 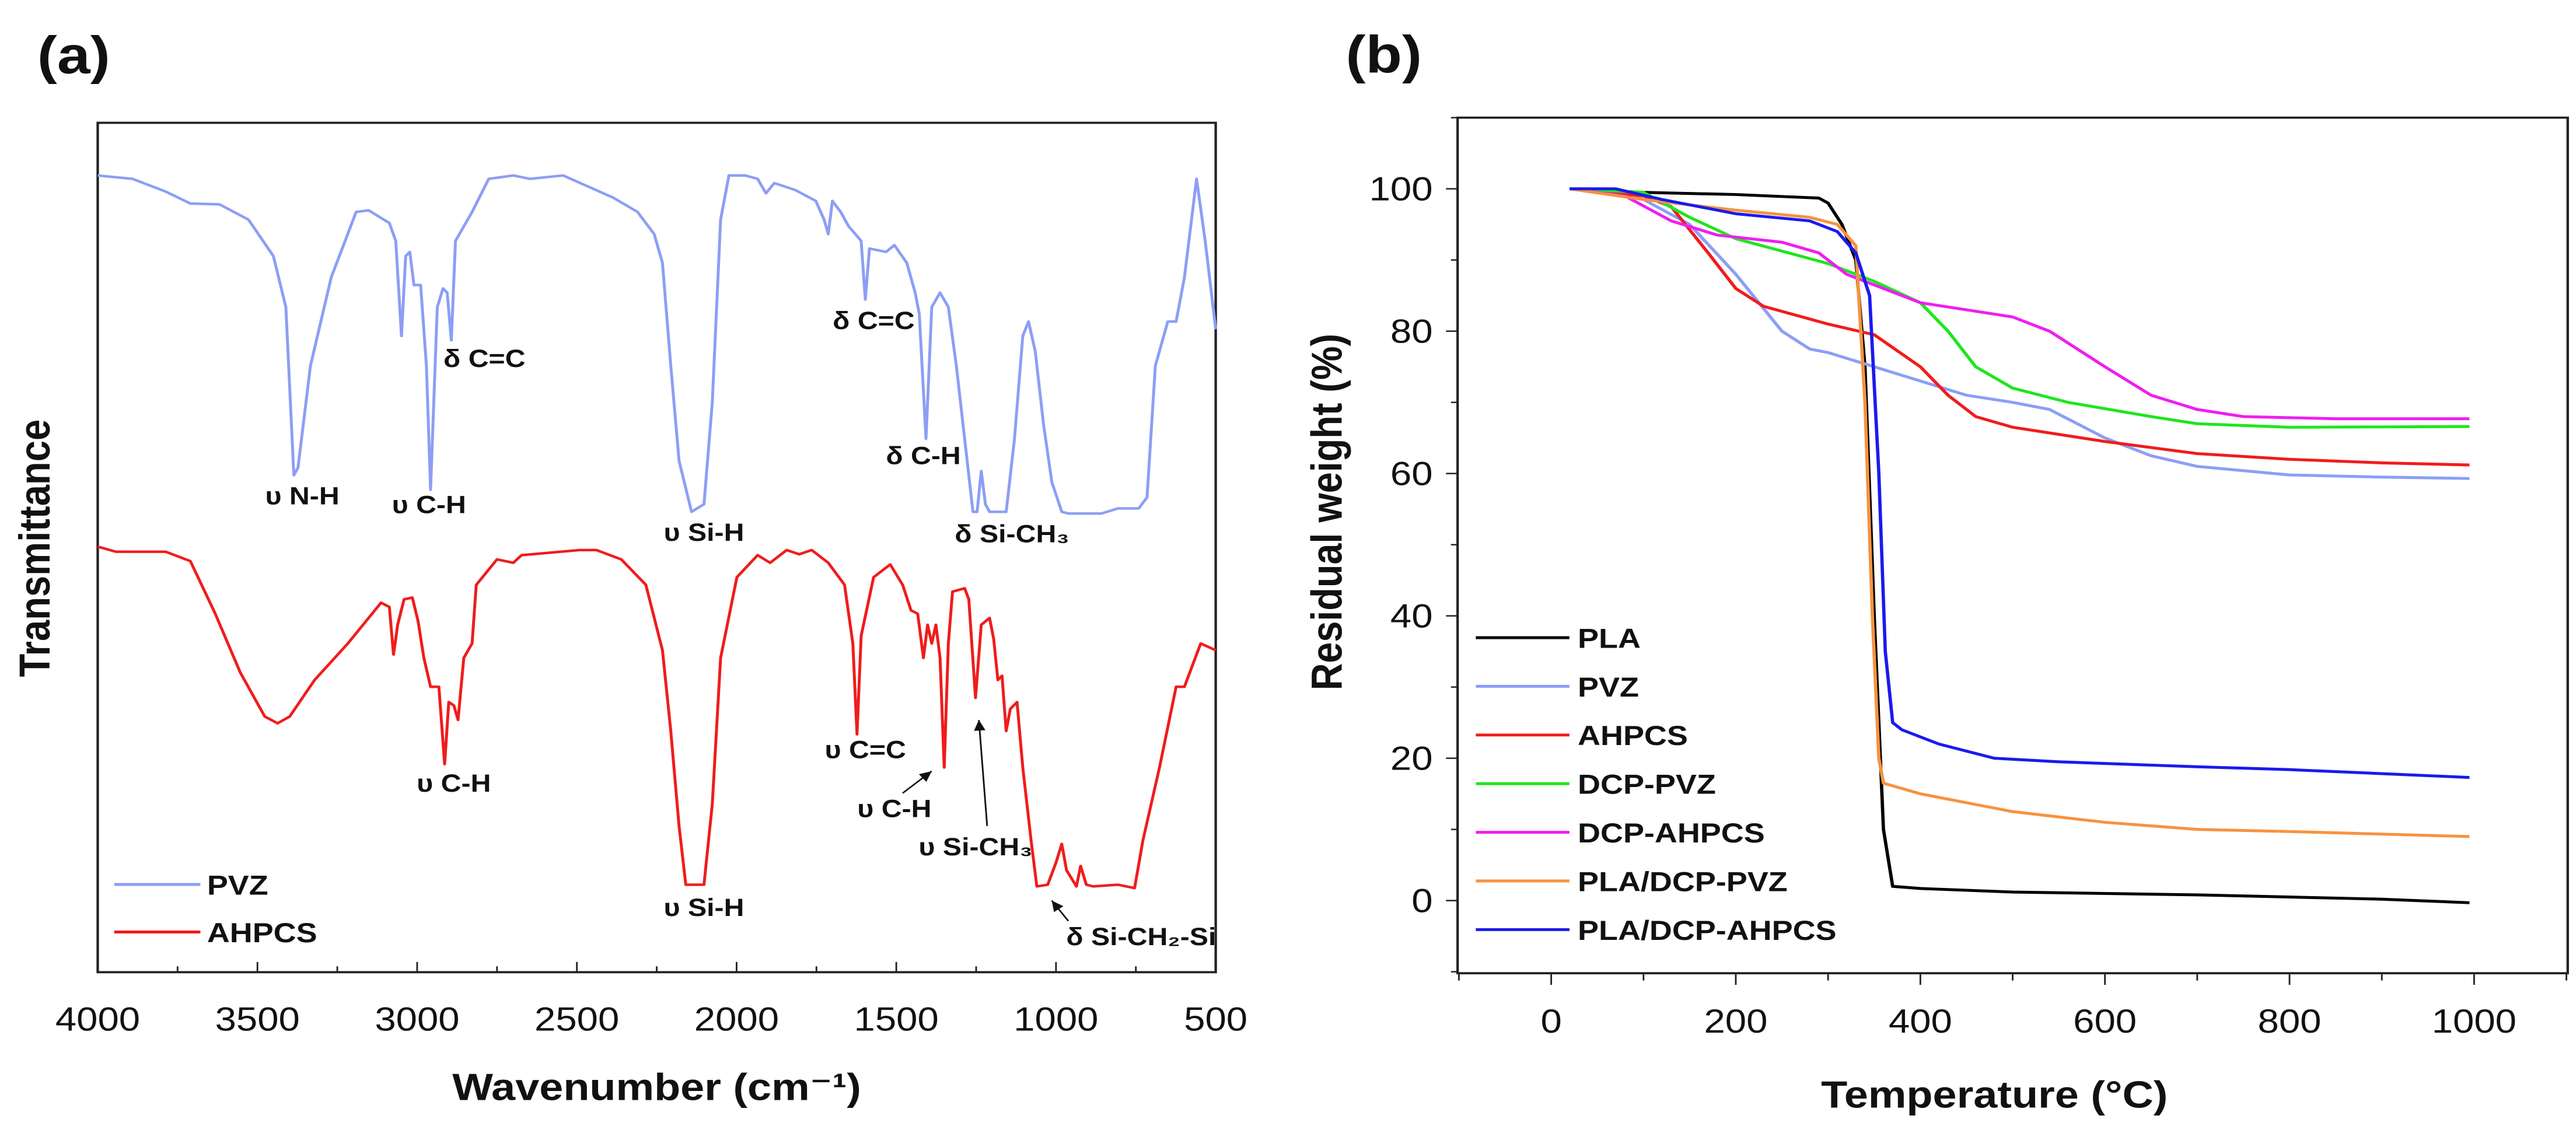 I want to click on y-tick-label-b: 0, so click(x=1421, y=900).